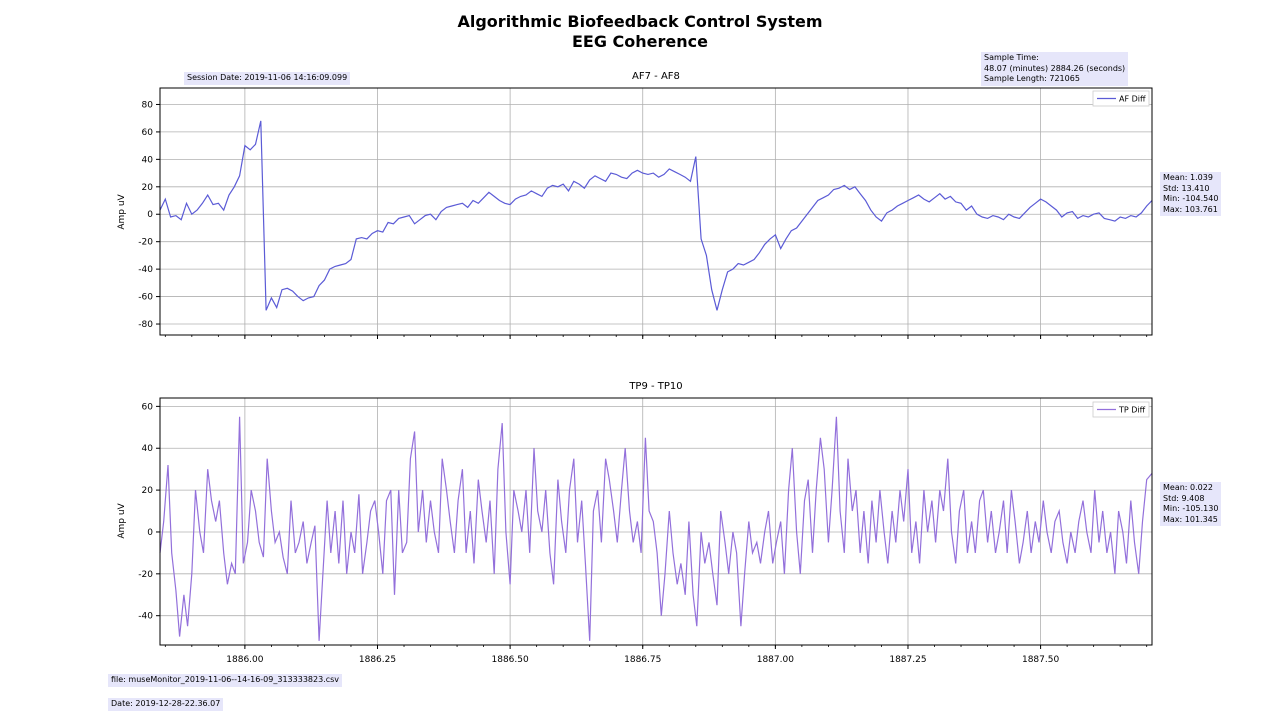 The height and width of the screenshot is (725, 1280). I want to click on af-legend: AF Diff, so click(1121, 98).